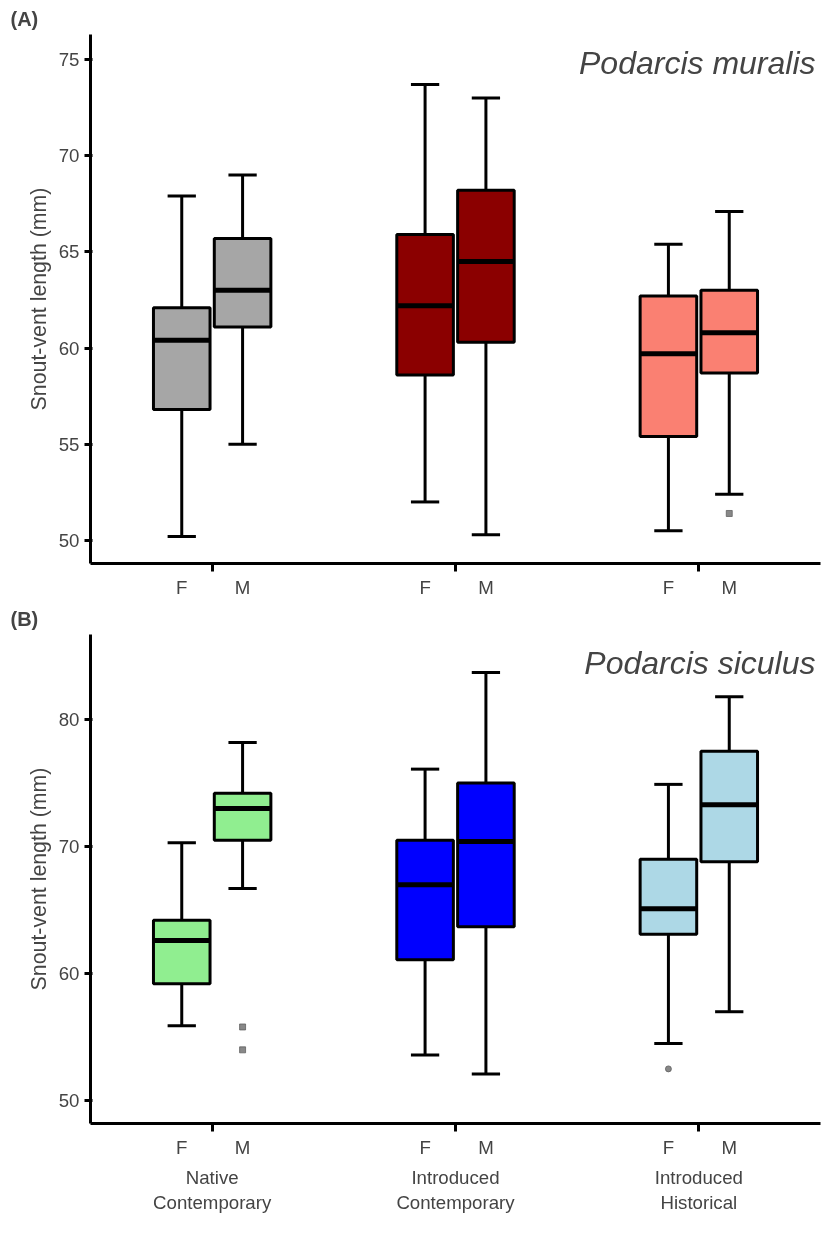  Describe the element at coordinates (456, 1189) in the screenshot. I see `text: Introduced Contemporary` at that location.